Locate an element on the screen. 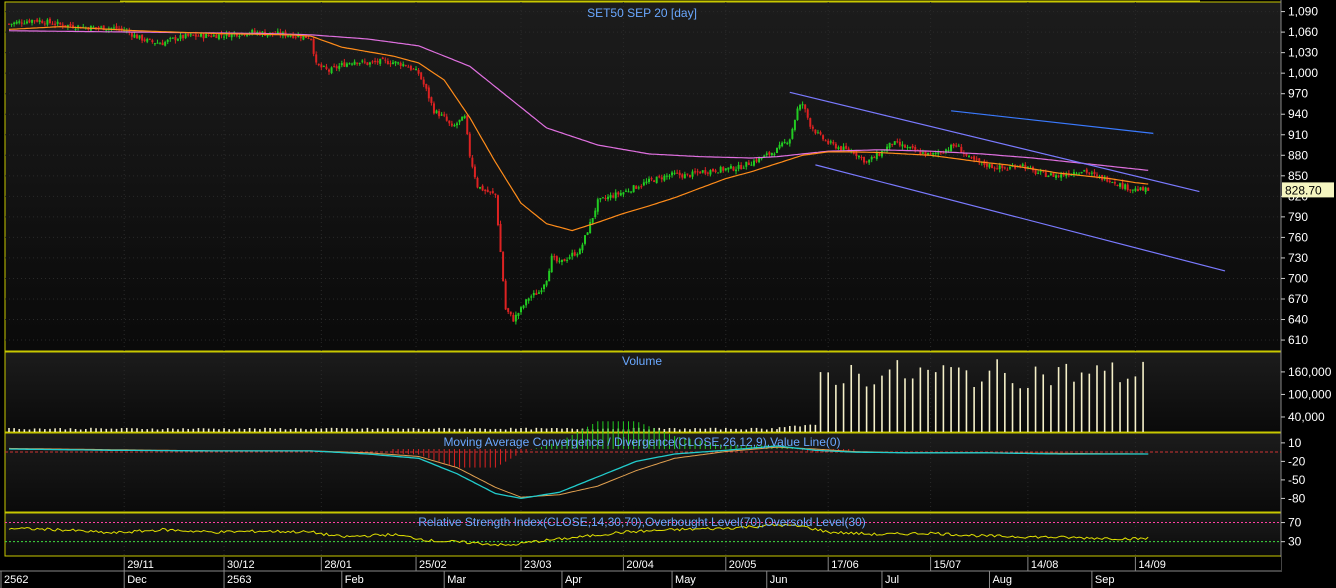 This screenshot has height=588, width=1336. month-tick-label: Dec is located at coordinates (137, 580).